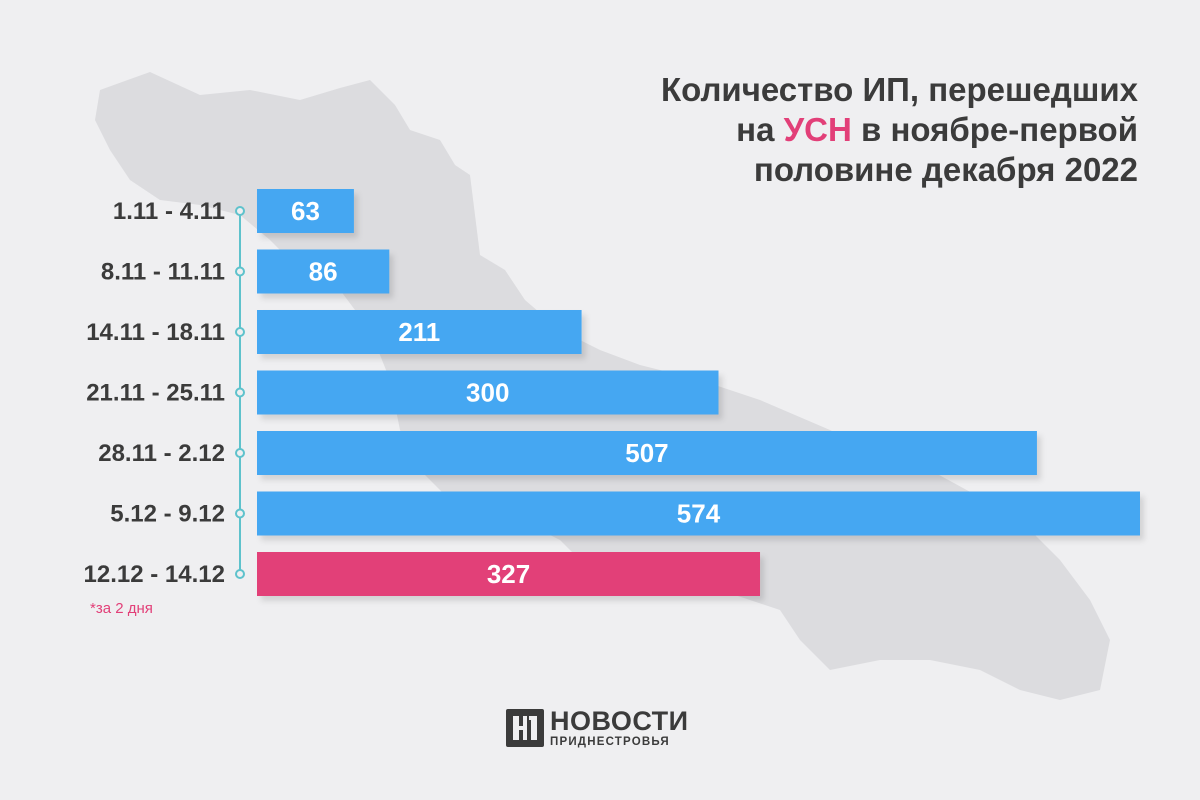  What do you see at coordinates (994, 129) in the screenshot?
I see `title-line-2-end: в ноябре-первой` at bounding box center [994, 129].